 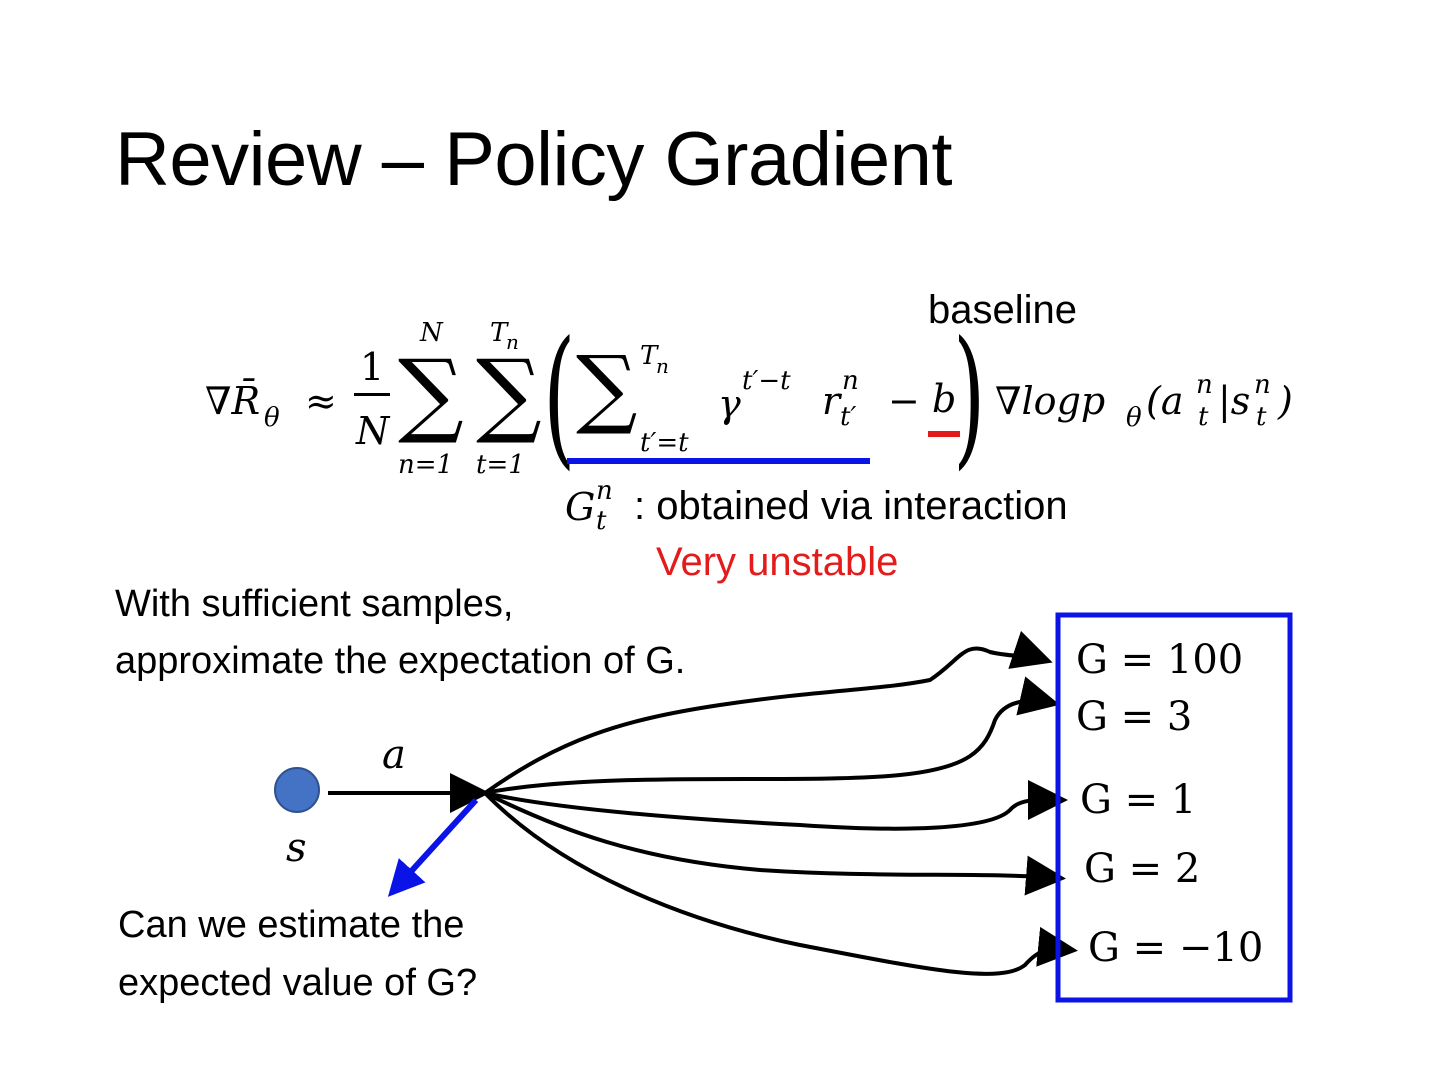 What do you see at coordinates (559, 397) in the screenshot?
I see `open-paren: (` at bounding box center [559, 397].